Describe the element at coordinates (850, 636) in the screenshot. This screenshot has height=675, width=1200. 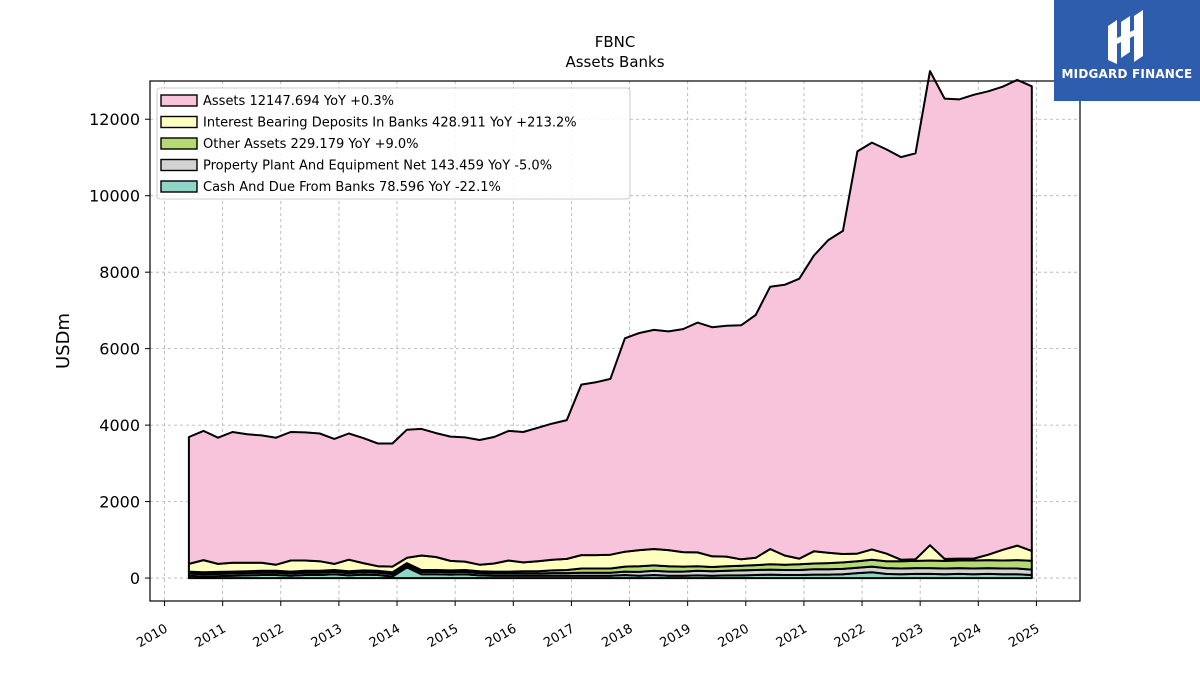
I see `x-tick-label: 2022` at that location.